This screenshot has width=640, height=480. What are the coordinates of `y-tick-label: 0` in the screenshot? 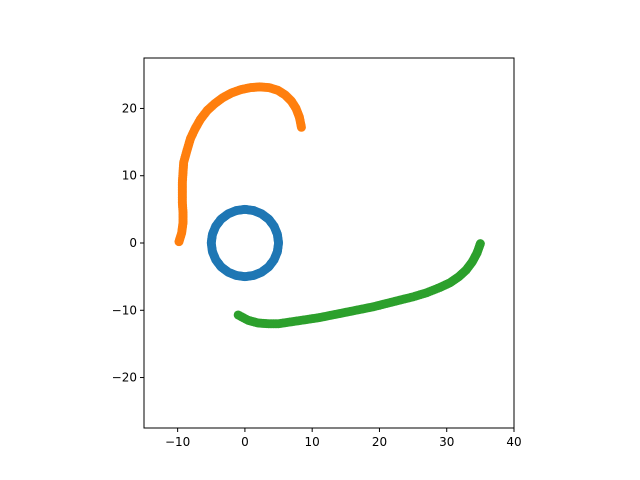 It's located at (133, 243).